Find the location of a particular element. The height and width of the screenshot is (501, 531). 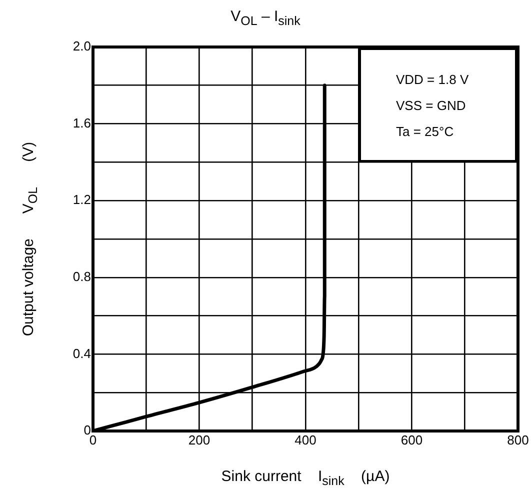

note-box: VDD = 1.8 V VSS = GND Ta = 25°C is located at coordinates (438, 104).